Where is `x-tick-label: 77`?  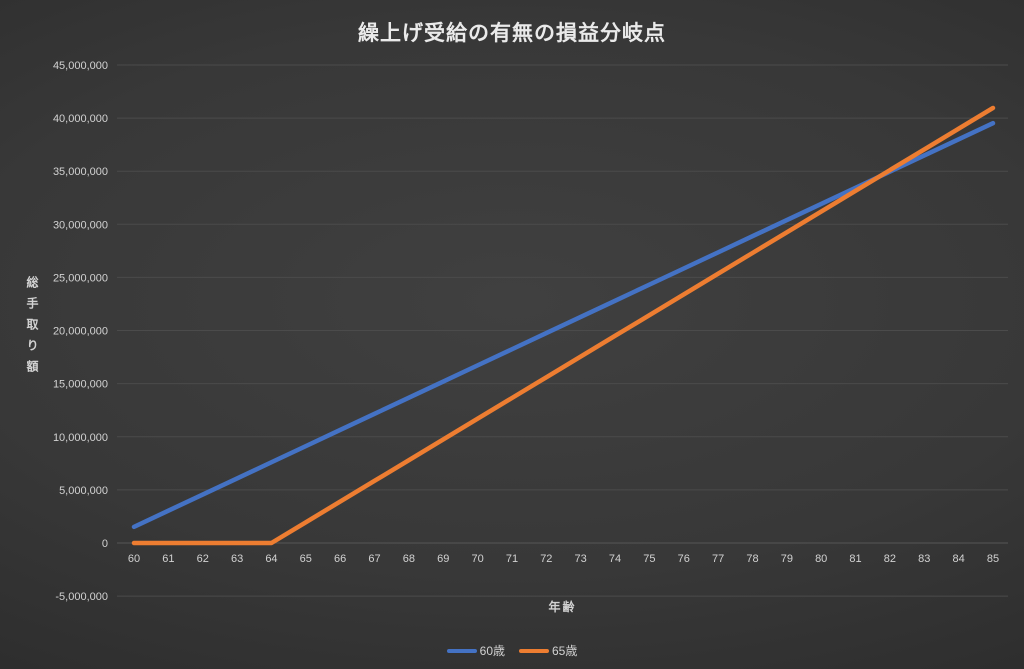 x-tick-label: 77 is located at coordinates (718, 559).